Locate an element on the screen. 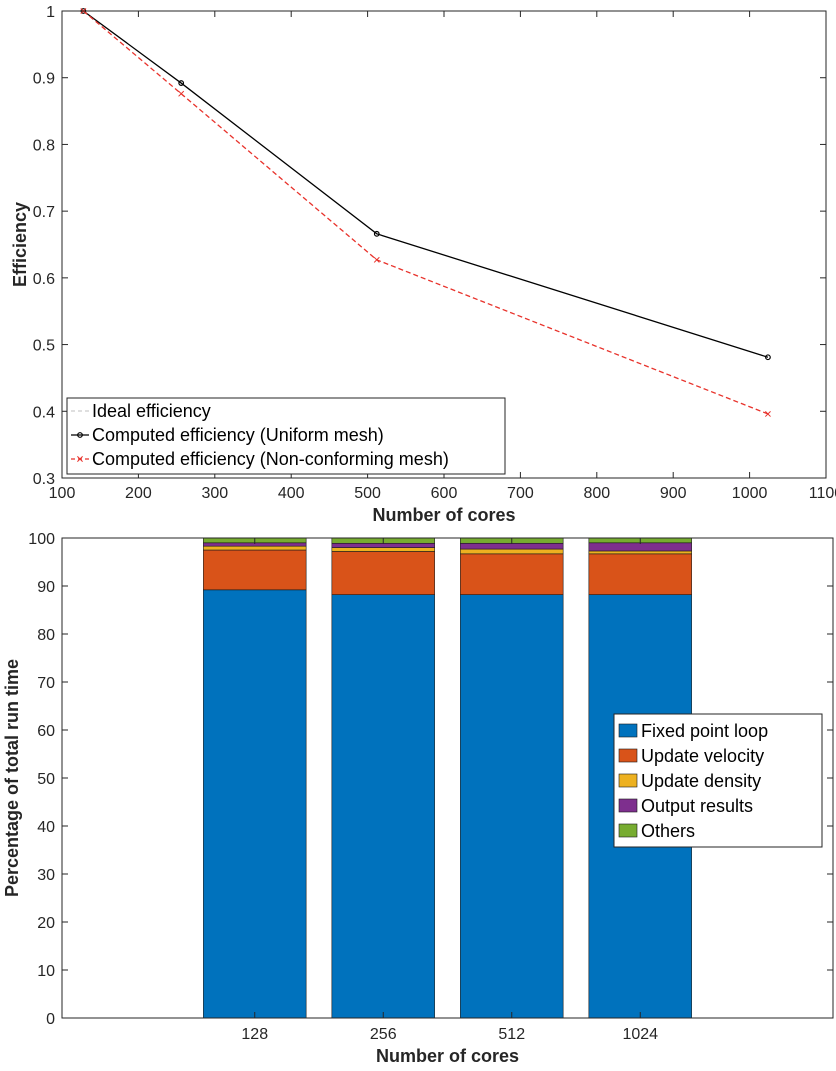 This screenshot has height=1071, width=836. x-tick-label: 700 is located at coordinates (520, 493).